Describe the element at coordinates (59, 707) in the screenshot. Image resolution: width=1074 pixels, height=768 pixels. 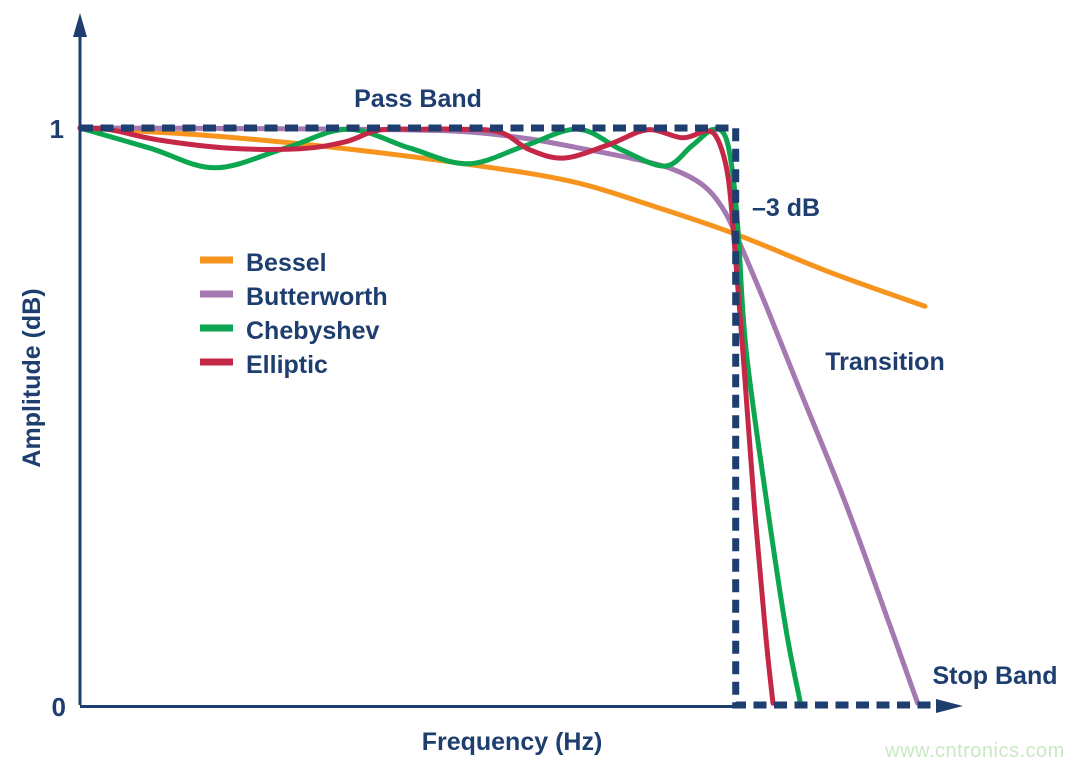
I see `y-tick-0: 0` at that location.